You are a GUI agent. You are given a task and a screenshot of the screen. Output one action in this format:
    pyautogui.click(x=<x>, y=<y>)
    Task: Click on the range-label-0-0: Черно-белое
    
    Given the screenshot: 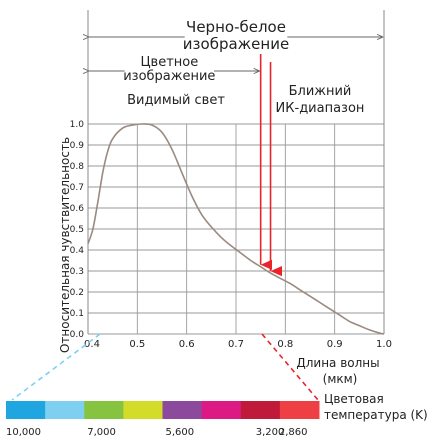 What is the action you would take?
    pyautogui.click(x=236, y=27)
    